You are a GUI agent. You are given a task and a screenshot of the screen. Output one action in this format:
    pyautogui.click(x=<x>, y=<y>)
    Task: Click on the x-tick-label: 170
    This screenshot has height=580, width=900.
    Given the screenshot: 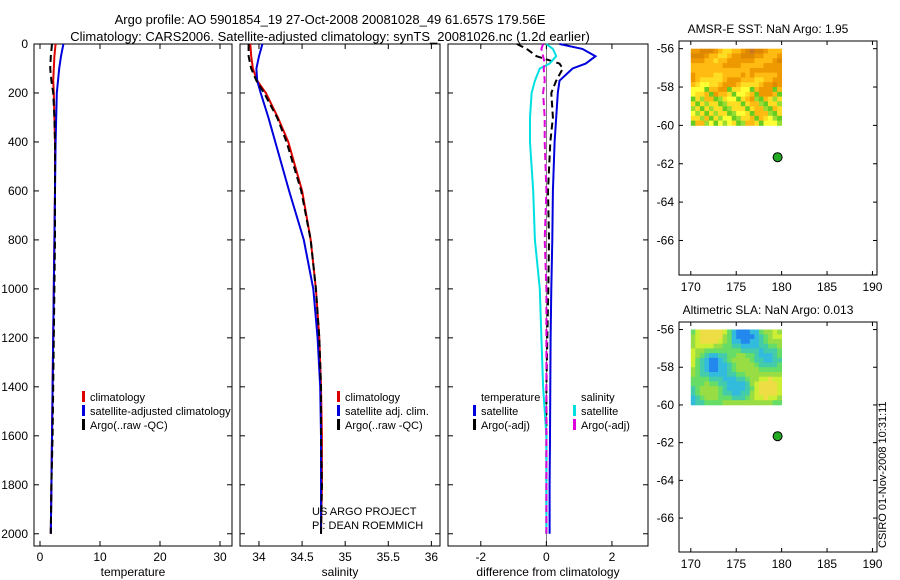 What is the action you would take?
    pyautogui.click(x=691, y=564)
    